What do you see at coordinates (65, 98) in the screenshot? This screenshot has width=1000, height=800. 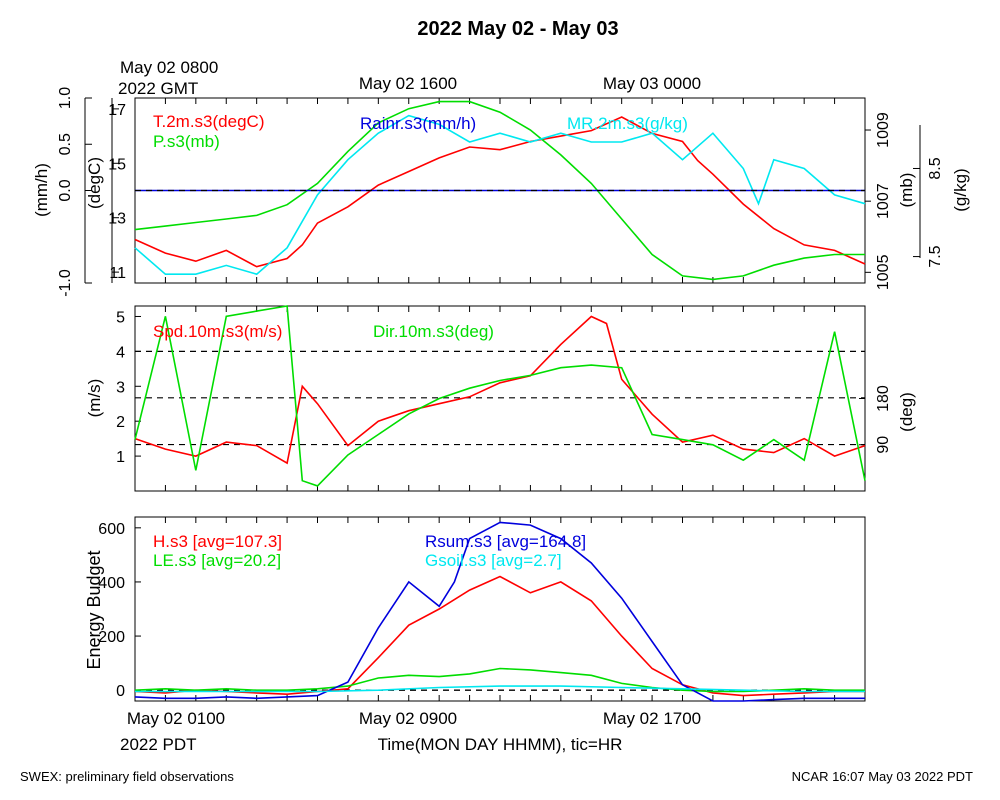 I see `rain-axis-tick-label: 1.0` at bounding box center [65, 98].